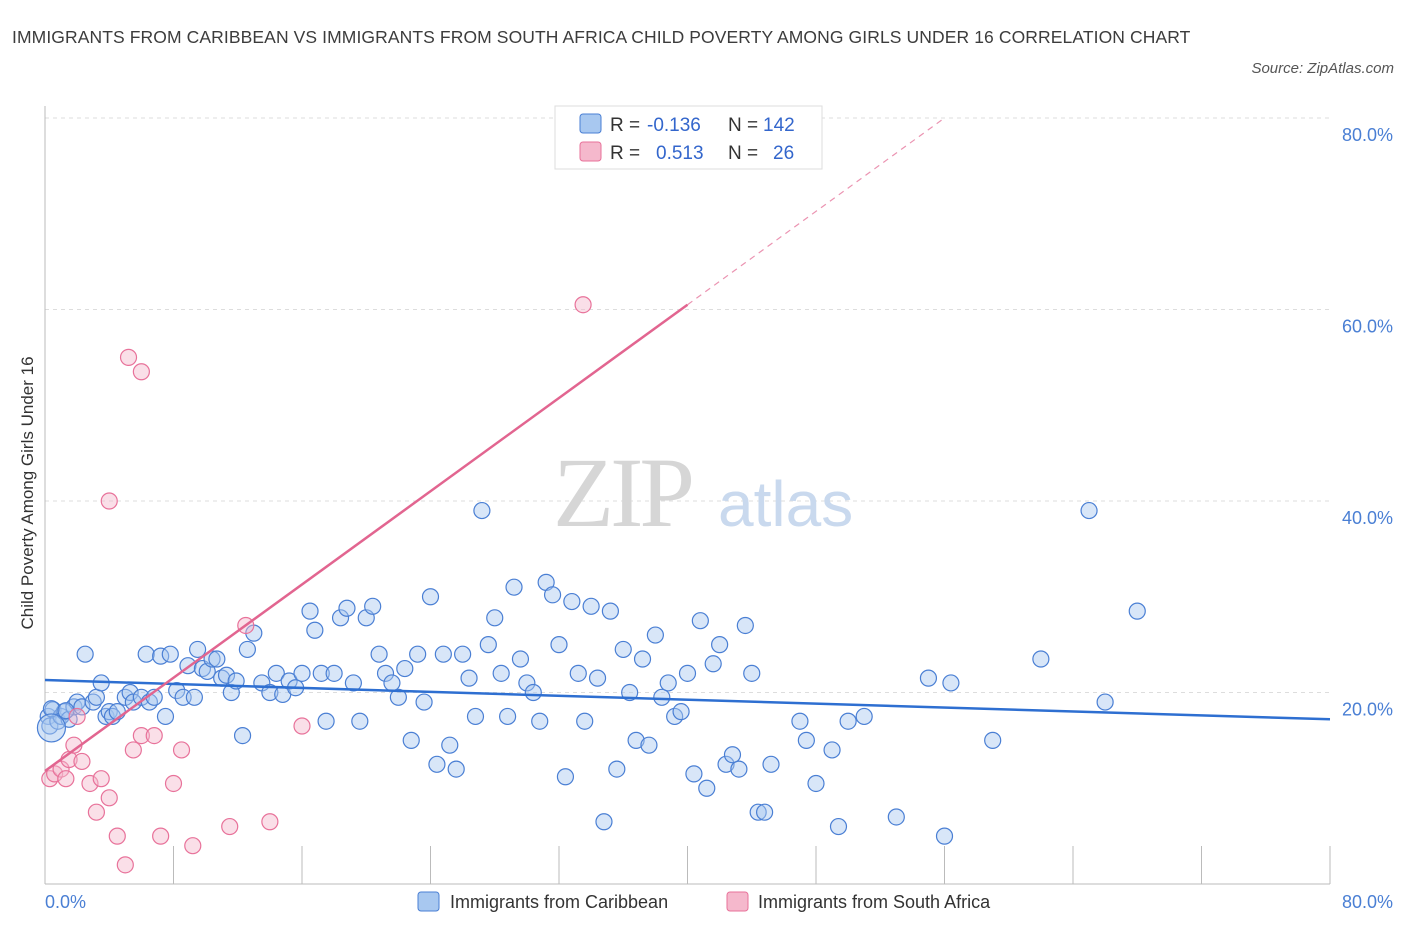 The height and width of the screenshot is (930, 1406). I want to click on y-tick-label-1: 40.0%, so click(1367, 518).